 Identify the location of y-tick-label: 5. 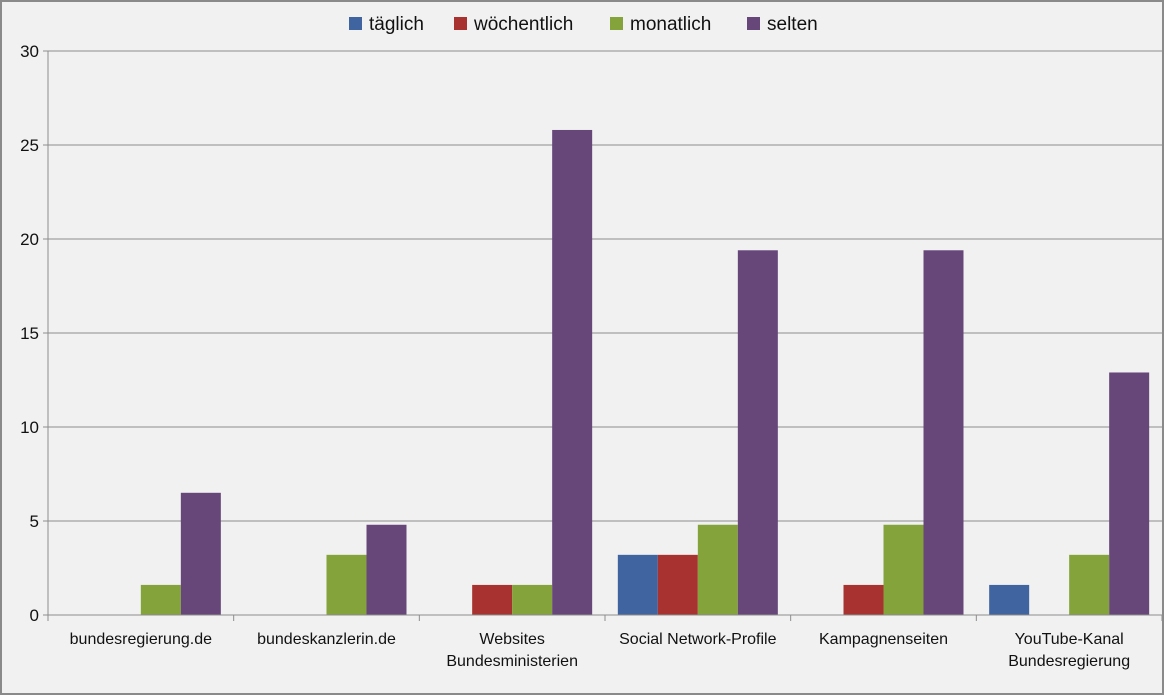
(34, 521).